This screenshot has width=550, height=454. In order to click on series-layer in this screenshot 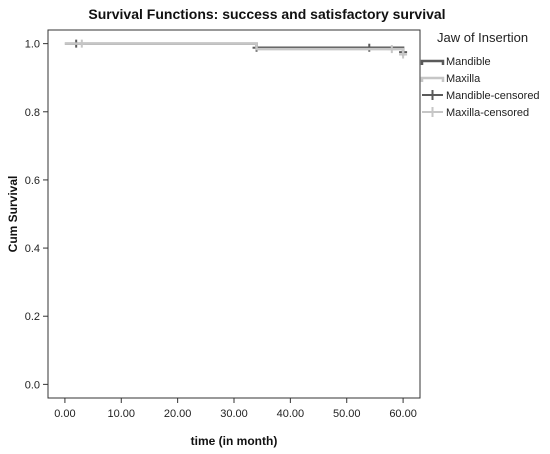, I will do `click(236, 49)`.